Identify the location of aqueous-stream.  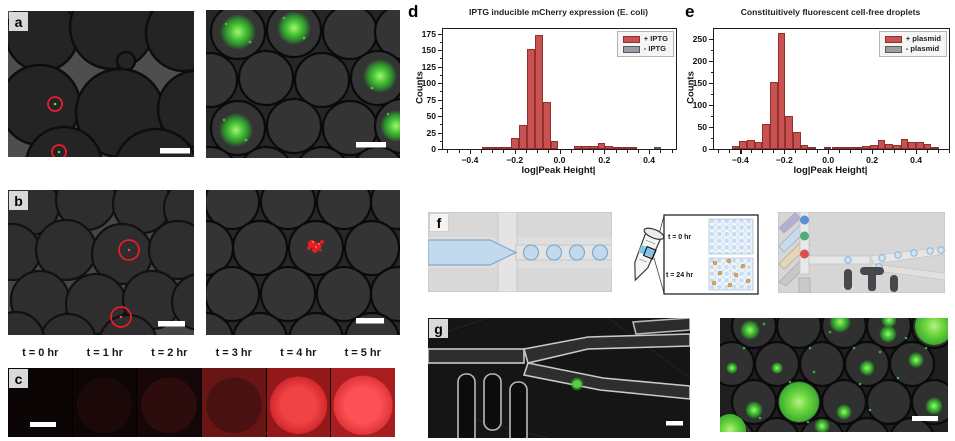
(473, 252).